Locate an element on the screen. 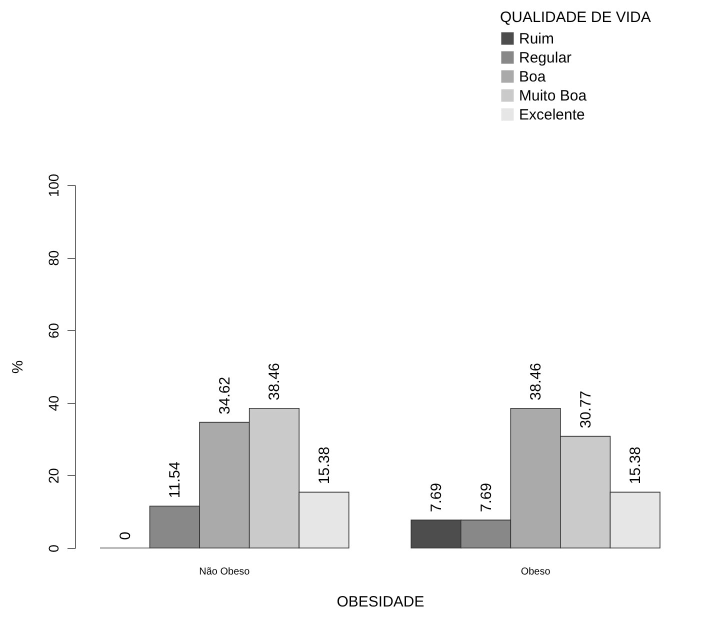 This screenshot has width=713, height=625. x-axis-title: OBESIDADE is located at coordinates (380, 602).